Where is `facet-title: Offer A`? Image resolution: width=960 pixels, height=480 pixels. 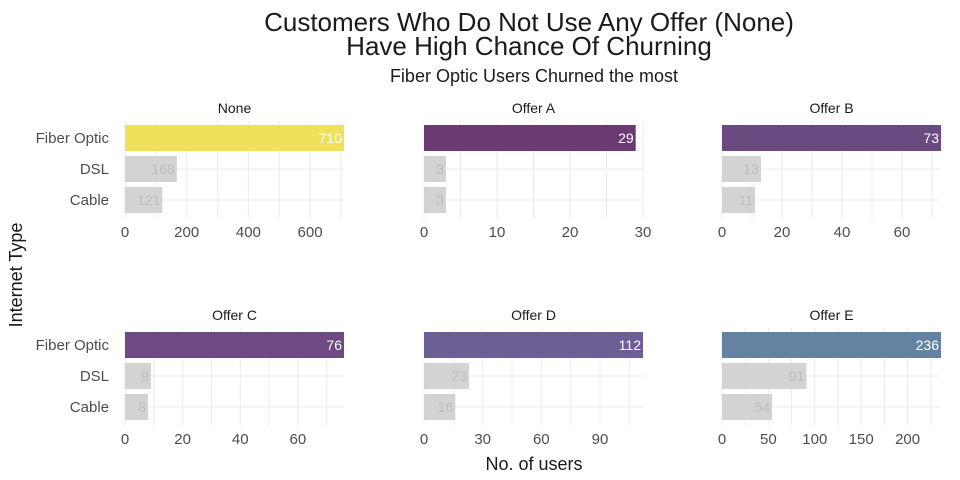 facet-title: Offer A is located at coordinates (534, 108).